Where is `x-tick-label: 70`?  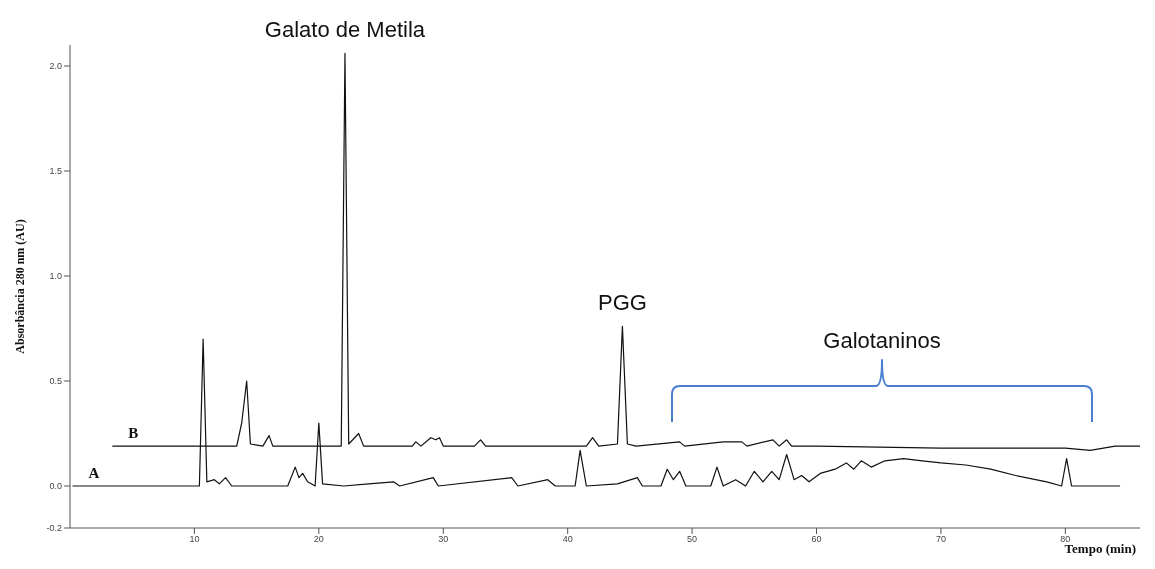 x-tick-label: 70 is located at coordinates (940, 539).